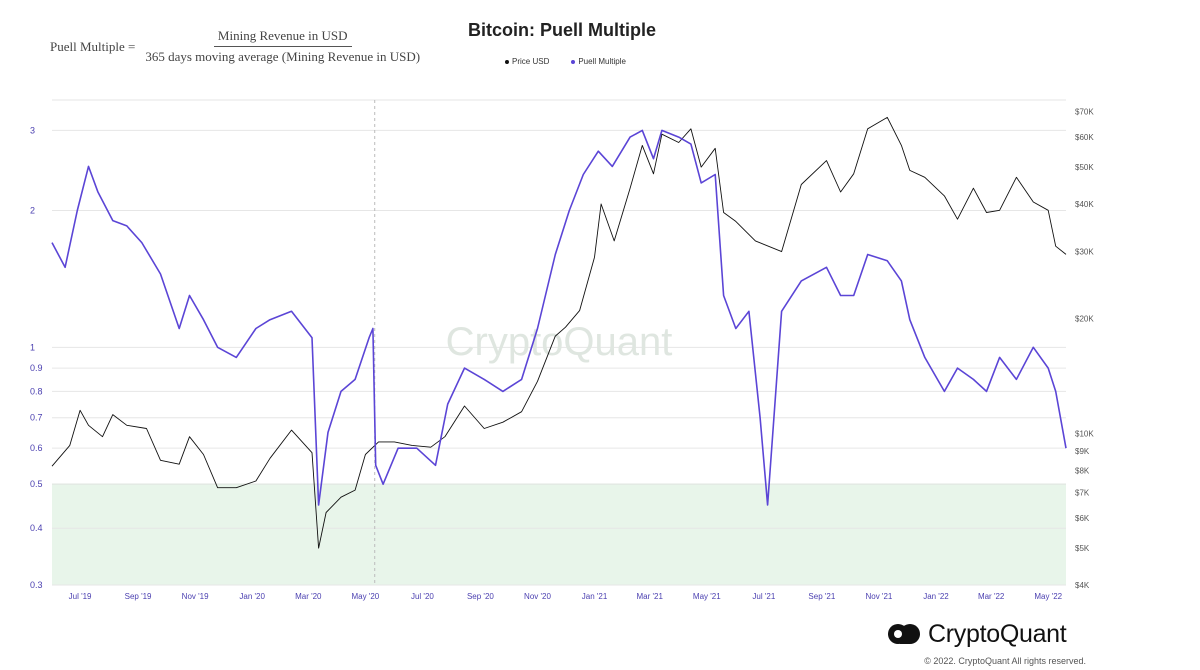 This screenshot has width=1200, height=670. I want to click on y-right-tick-label: $70K, so click(1084, 111).